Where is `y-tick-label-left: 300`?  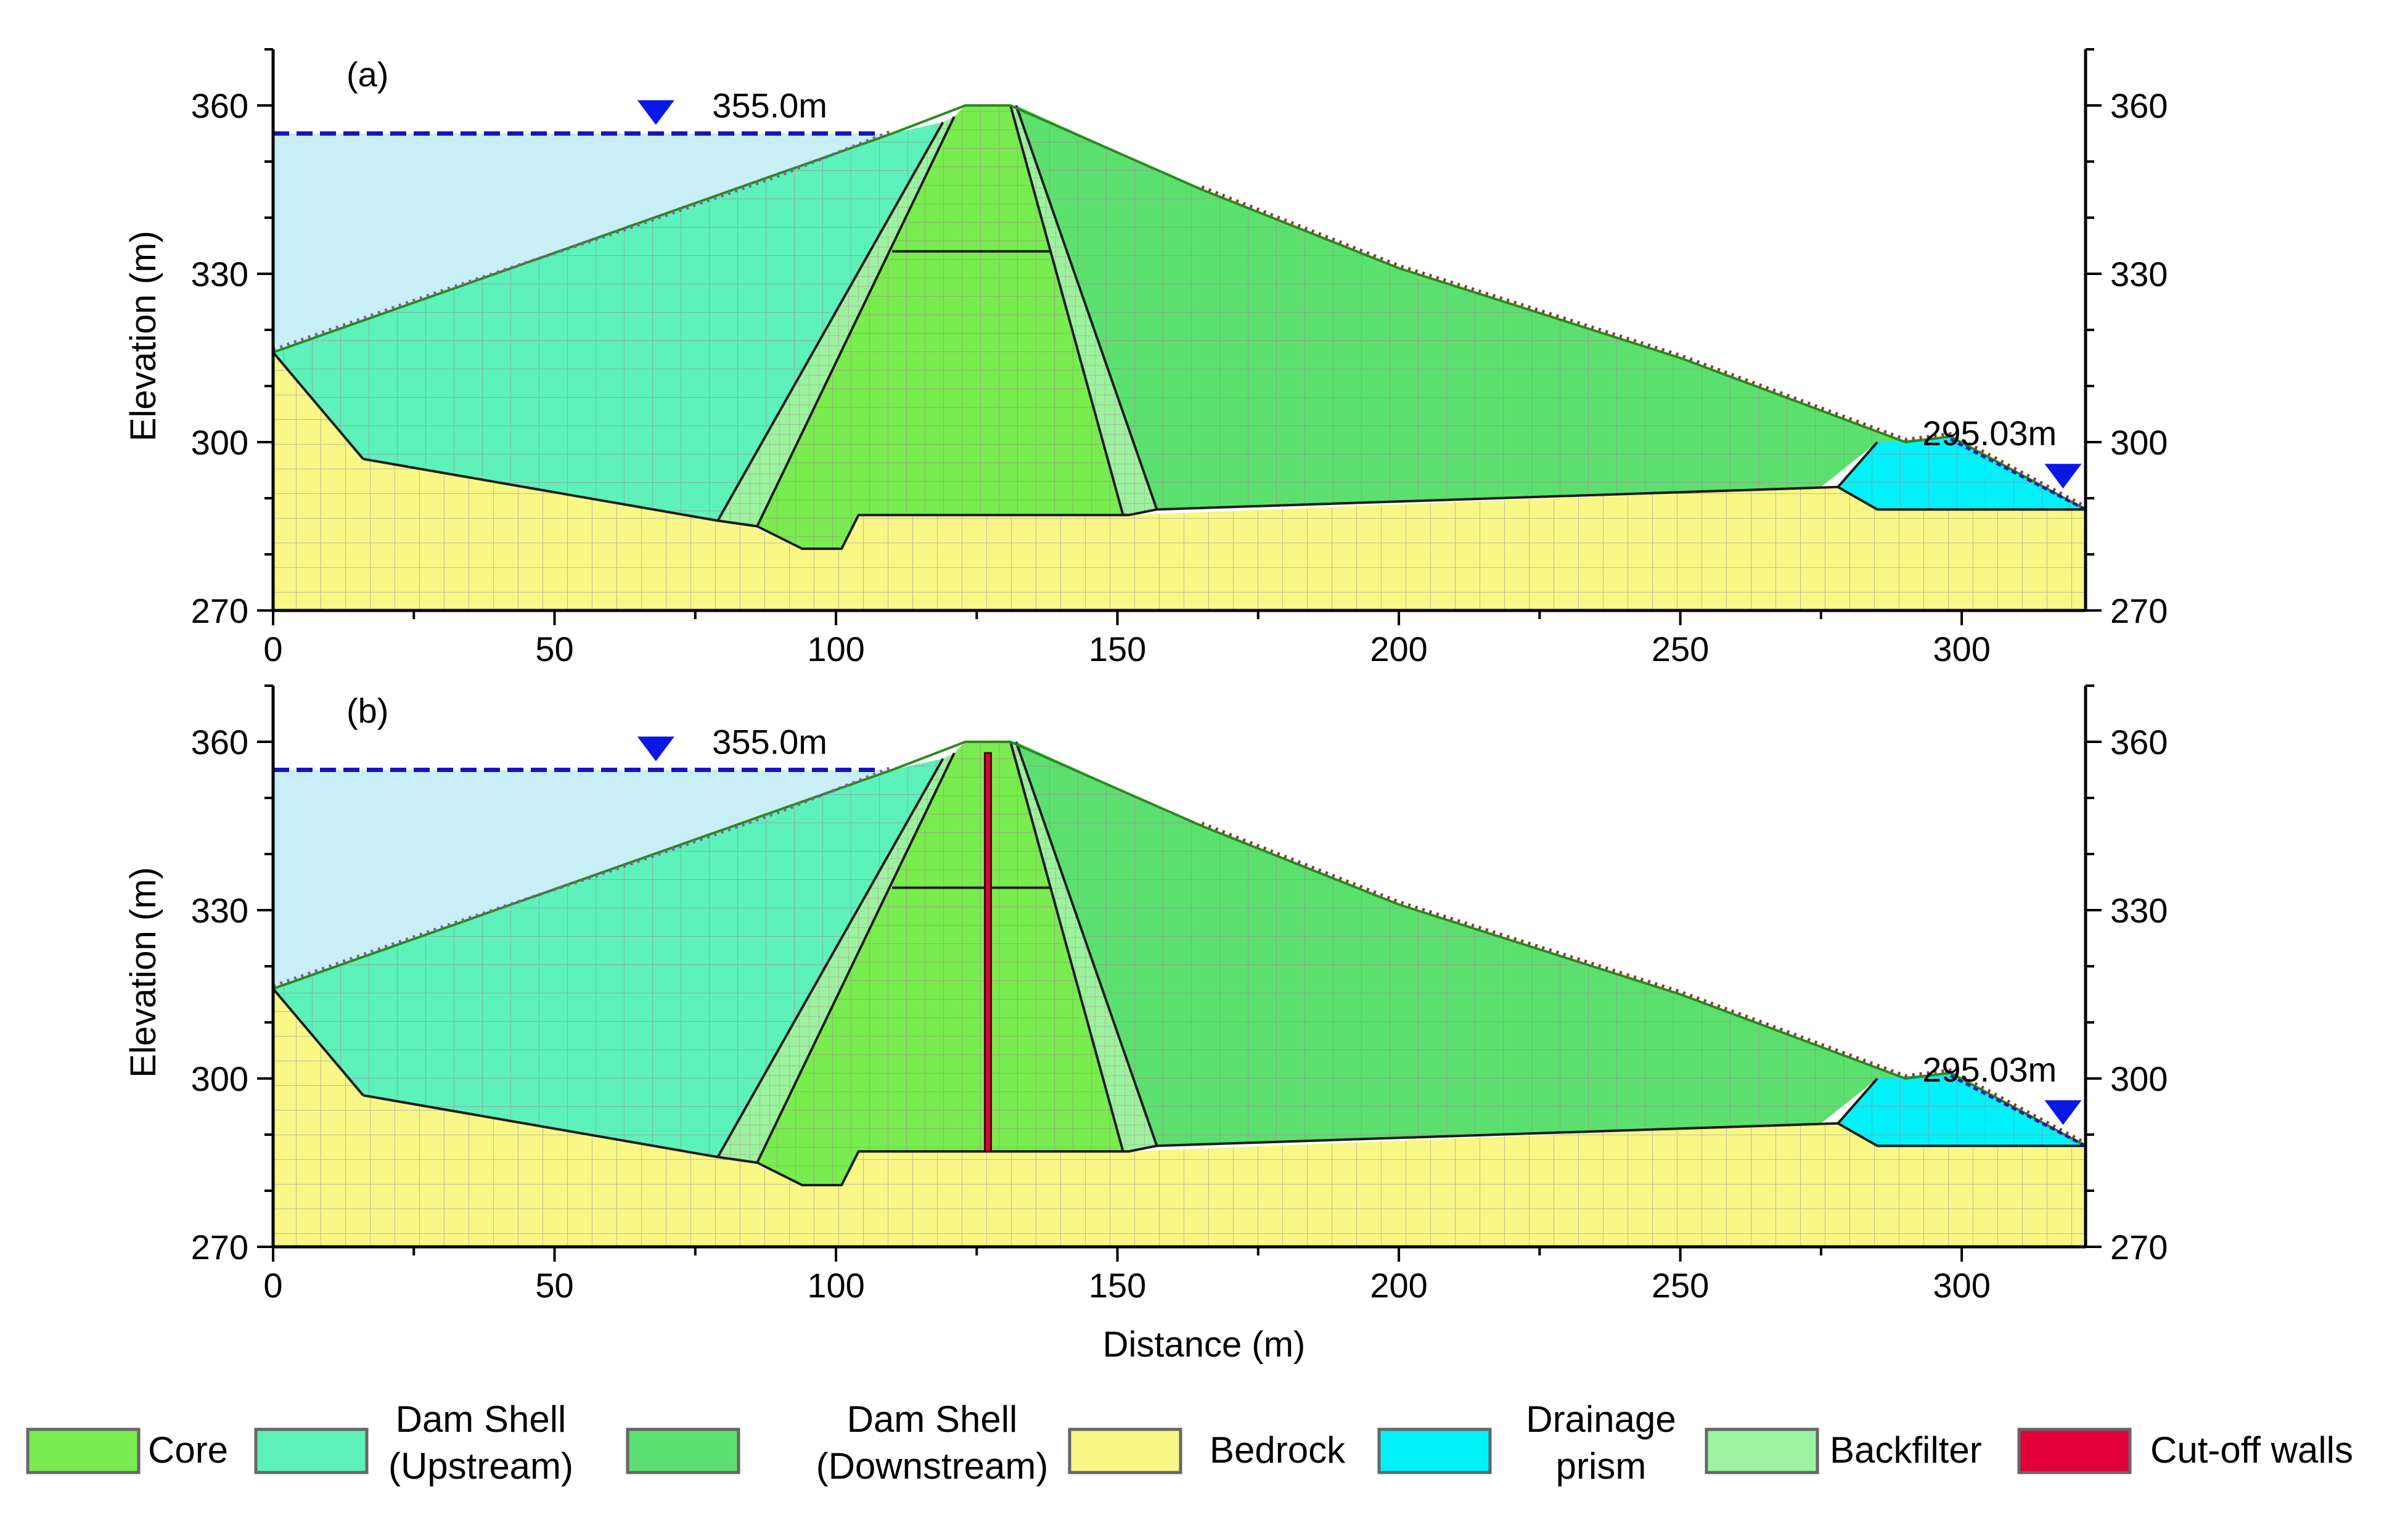 y-tick-label-left: 300 is located at coordinates (220, 442).